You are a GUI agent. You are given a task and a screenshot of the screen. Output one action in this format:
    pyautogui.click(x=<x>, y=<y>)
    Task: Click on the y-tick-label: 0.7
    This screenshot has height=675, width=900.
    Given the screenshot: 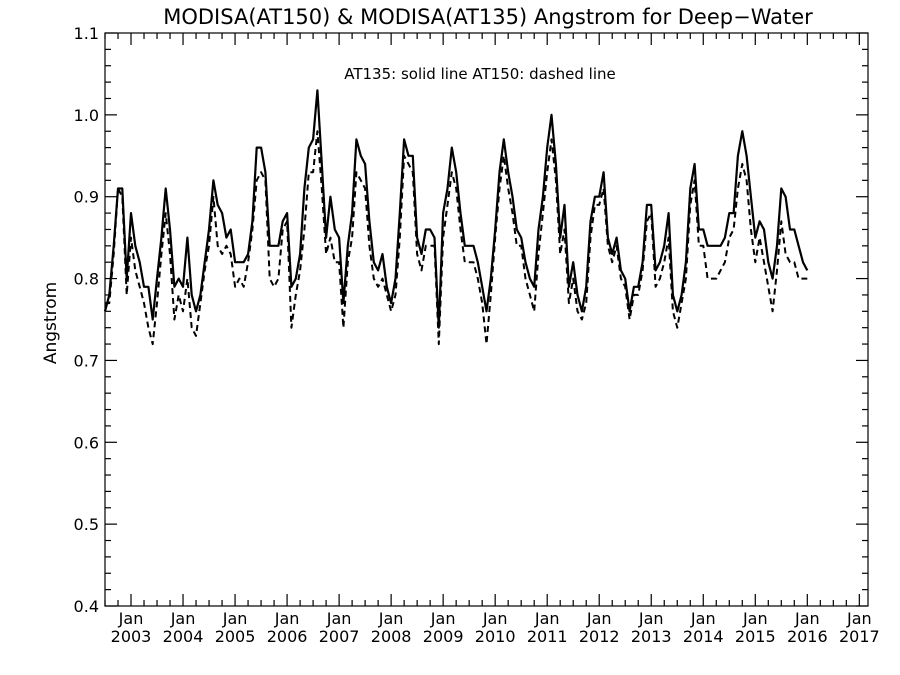 What is the action you would take?
    pyautogui.click(x=86, y=360)
    